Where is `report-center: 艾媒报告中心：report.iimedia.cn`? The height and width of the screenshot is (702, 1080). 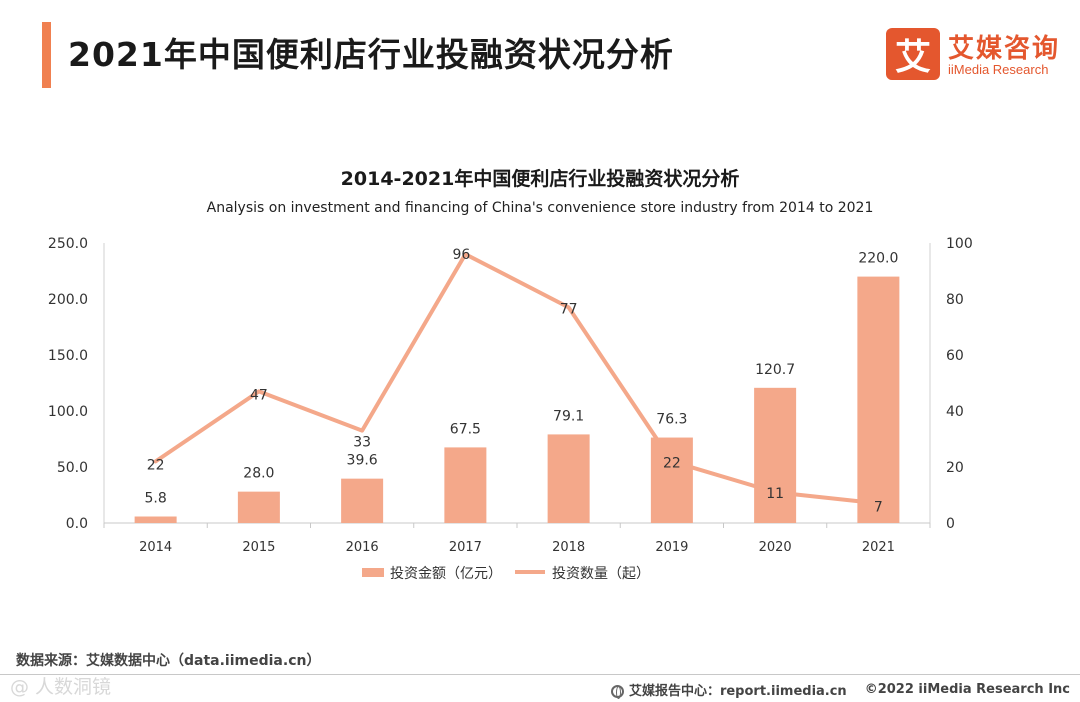 report-center: 艾媒报告中心：report.iimedia.cn is located at coordinates (728, 689).